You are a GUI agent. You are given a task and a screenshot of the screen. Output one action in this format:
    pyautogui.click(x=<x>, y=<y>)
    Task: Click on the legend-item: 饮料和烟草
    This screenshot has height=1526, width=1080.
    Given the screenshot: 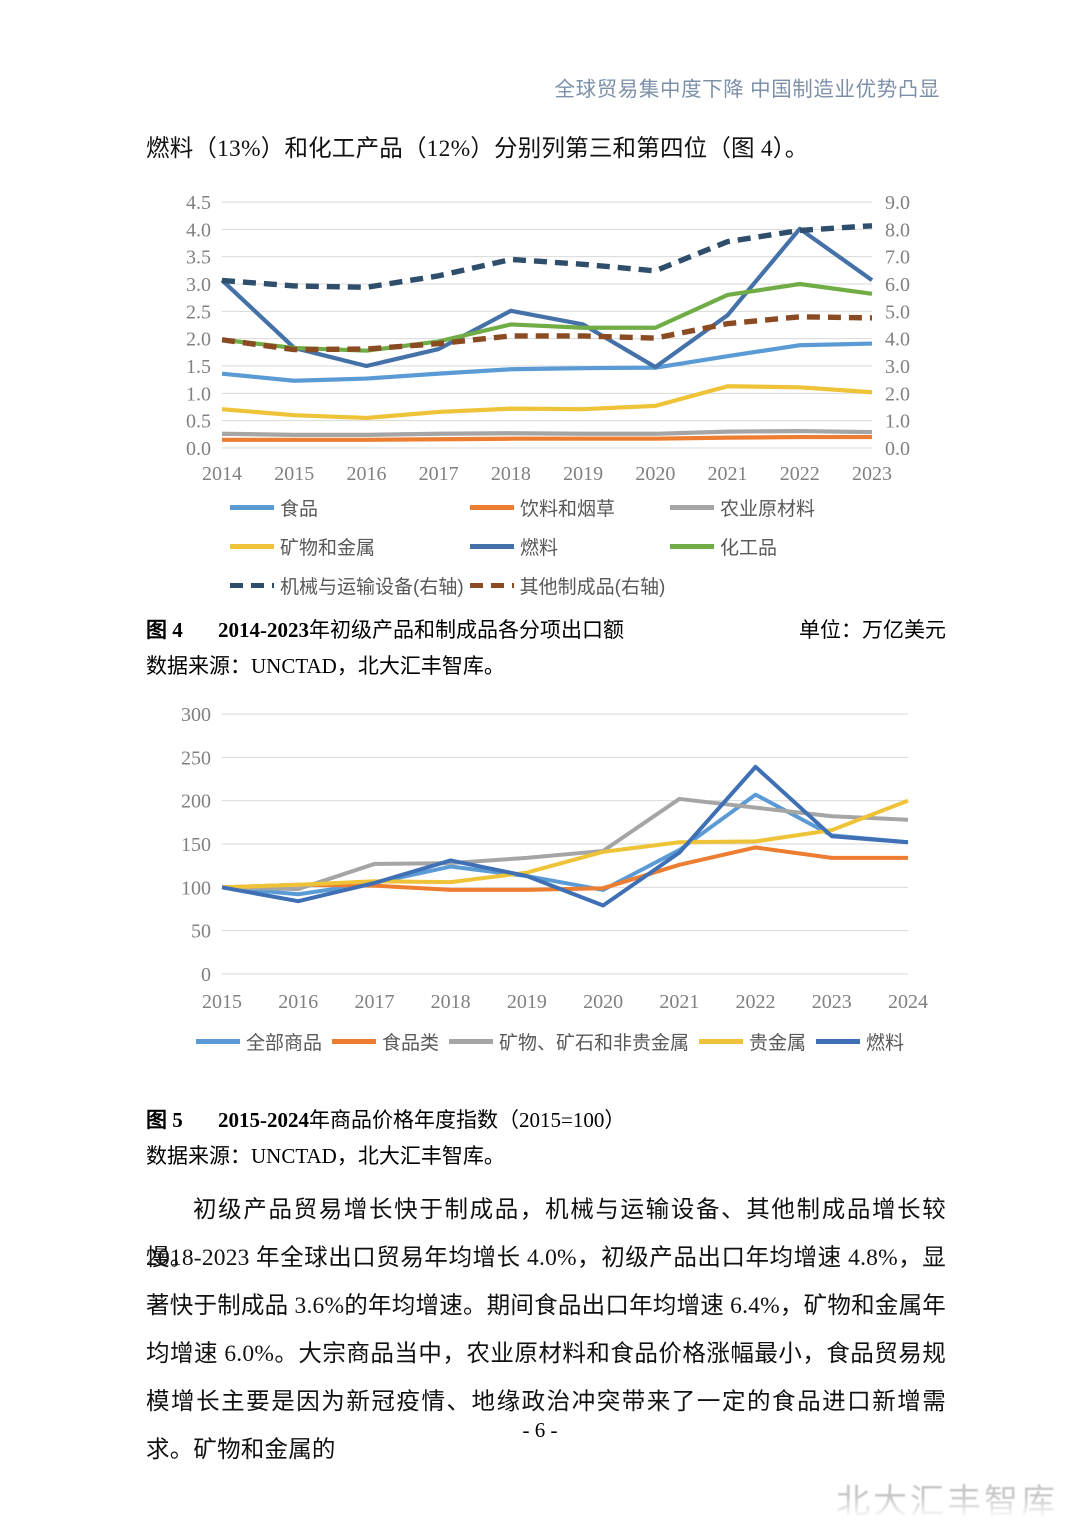 What is the action you would take?
    pyautogui.click(x=570, y=507)
    